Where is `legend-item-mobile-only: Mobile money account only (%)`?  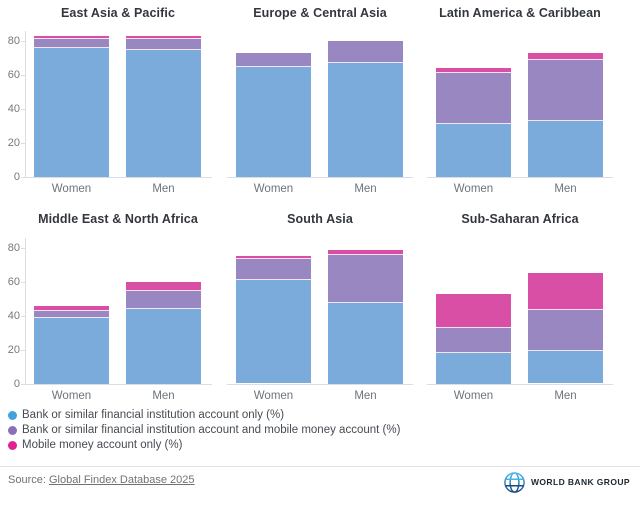
legend-item-mobile-only: Mobile money account only (%) is located at coordinates (204, 445).